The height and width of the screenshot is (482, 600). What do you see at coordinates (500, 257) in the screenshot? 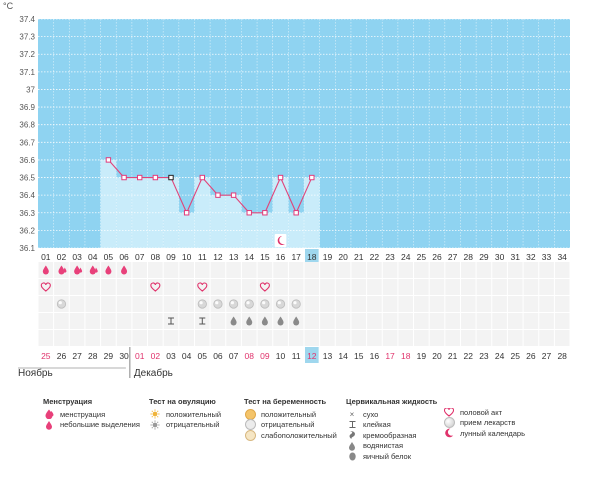
I see `cycle-day-label: 30` at bounding box center [500, 257].